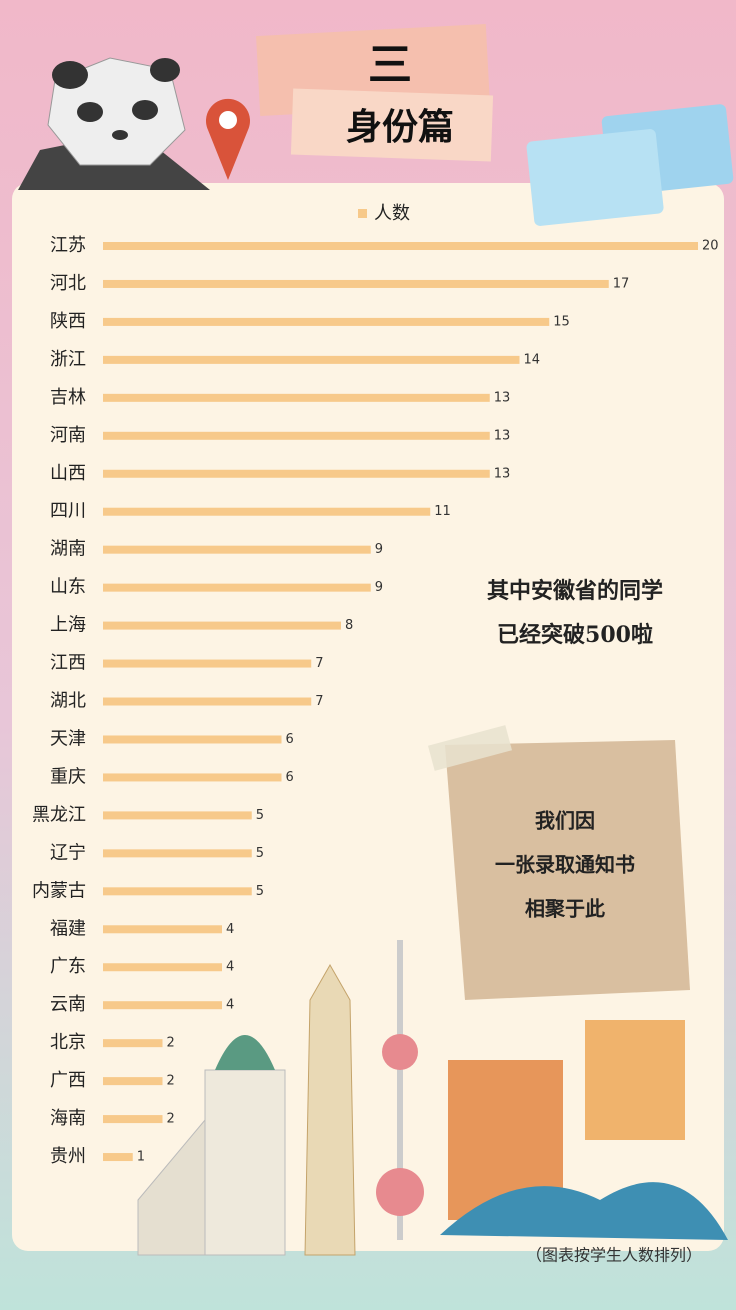 This screenshot has height=1310, width=736. What do you see at coordinates (68, 852) in the screenshot?
I see `category-label: 辽宁` at bounding box center [68, 852].